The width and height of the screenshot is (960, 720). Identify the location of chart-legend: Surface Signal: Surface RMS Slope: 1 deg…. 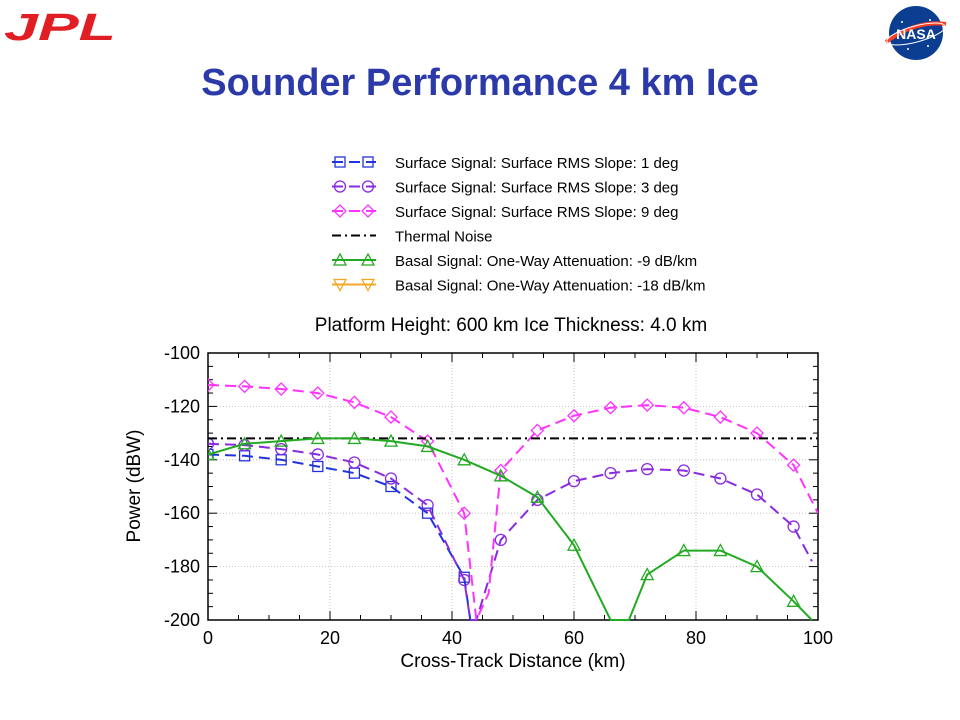
(518, 225).